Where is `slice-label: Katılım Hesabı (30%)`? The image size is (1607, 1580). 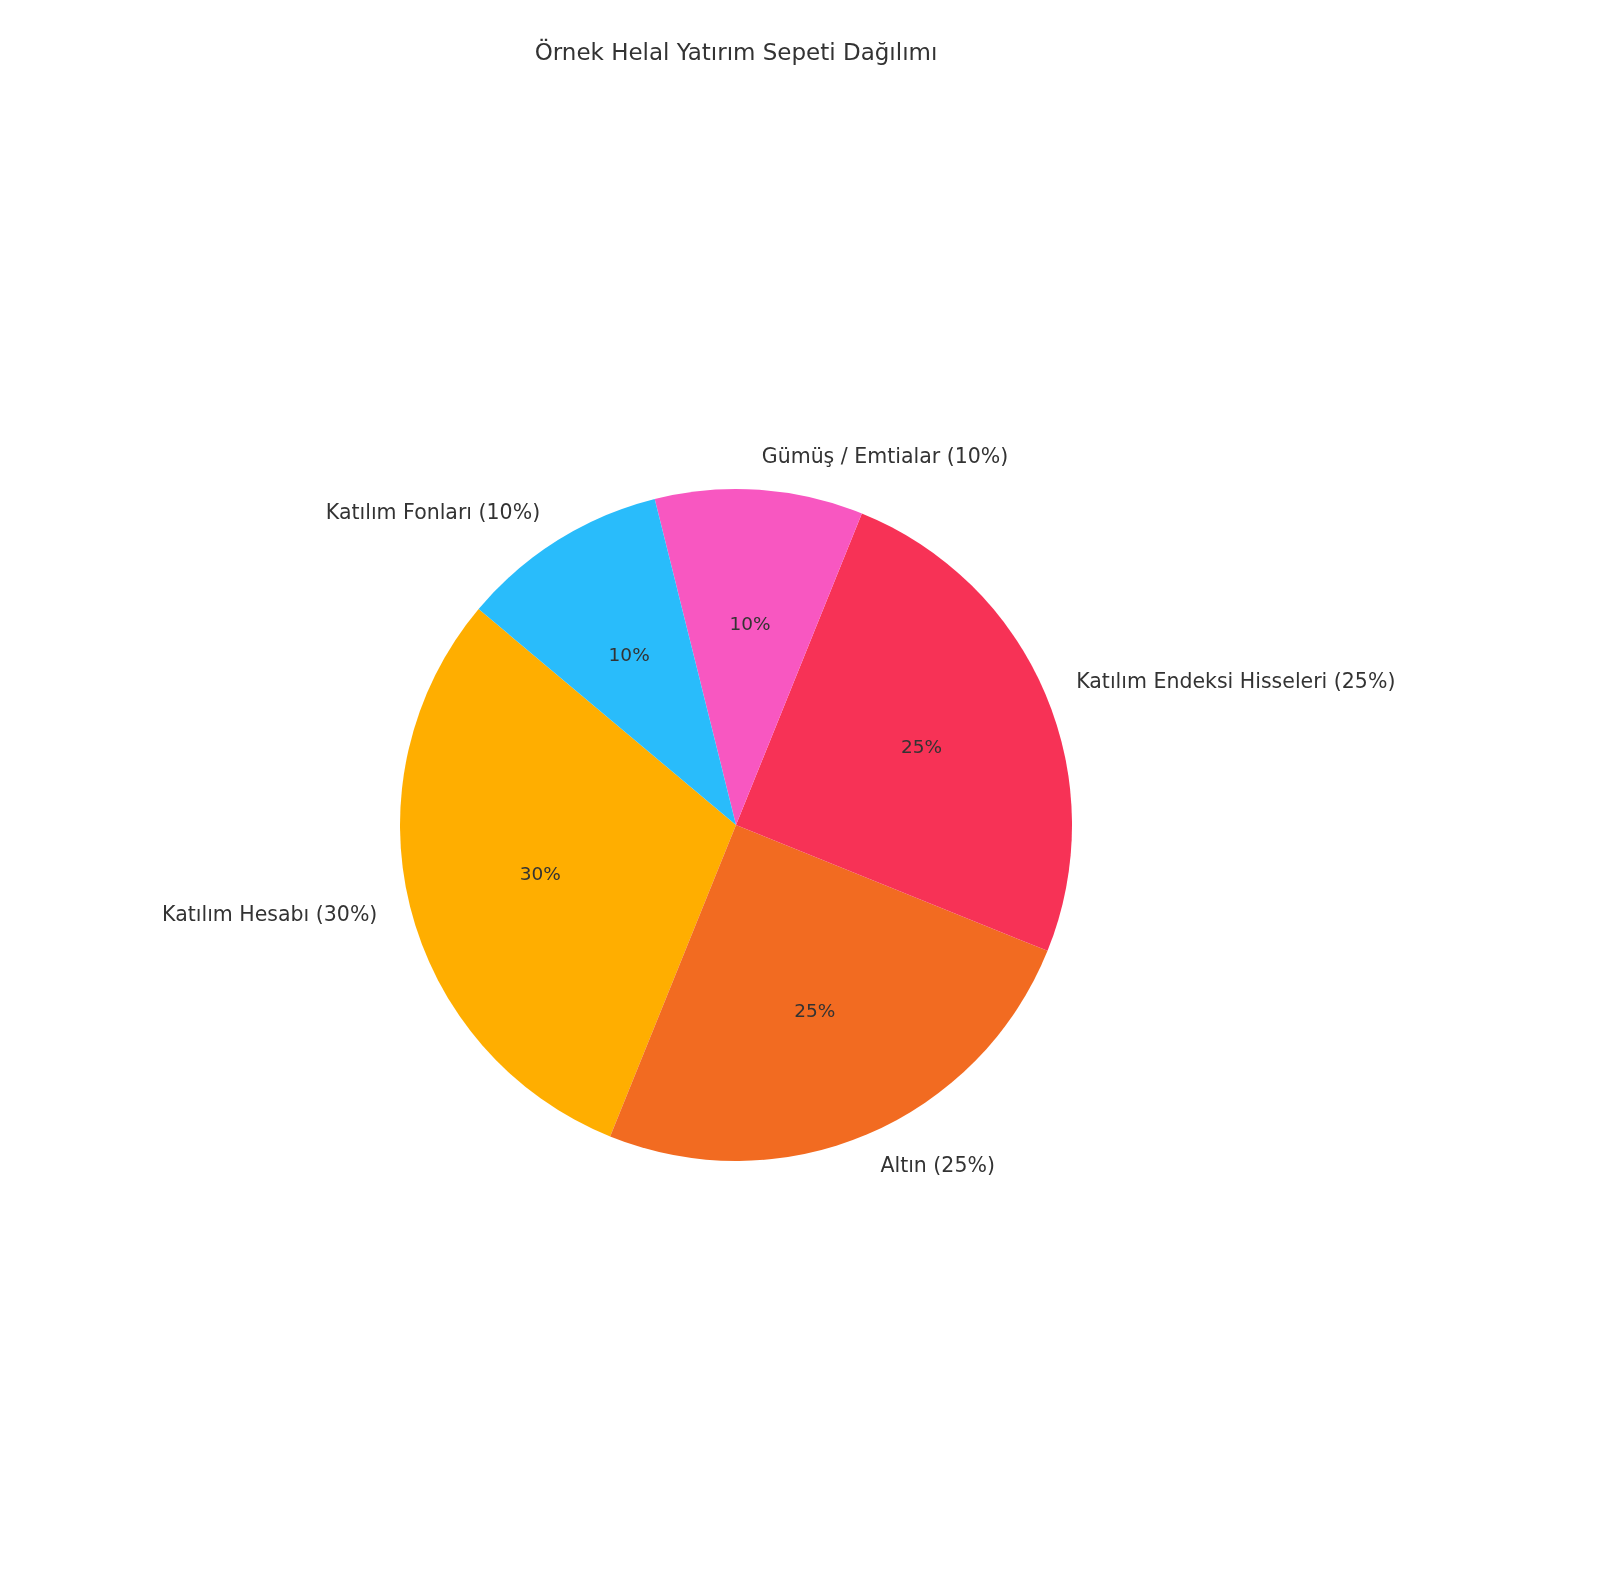
slice-label: Katılım Hesabı (30%) is located at coordinates (270, 914).